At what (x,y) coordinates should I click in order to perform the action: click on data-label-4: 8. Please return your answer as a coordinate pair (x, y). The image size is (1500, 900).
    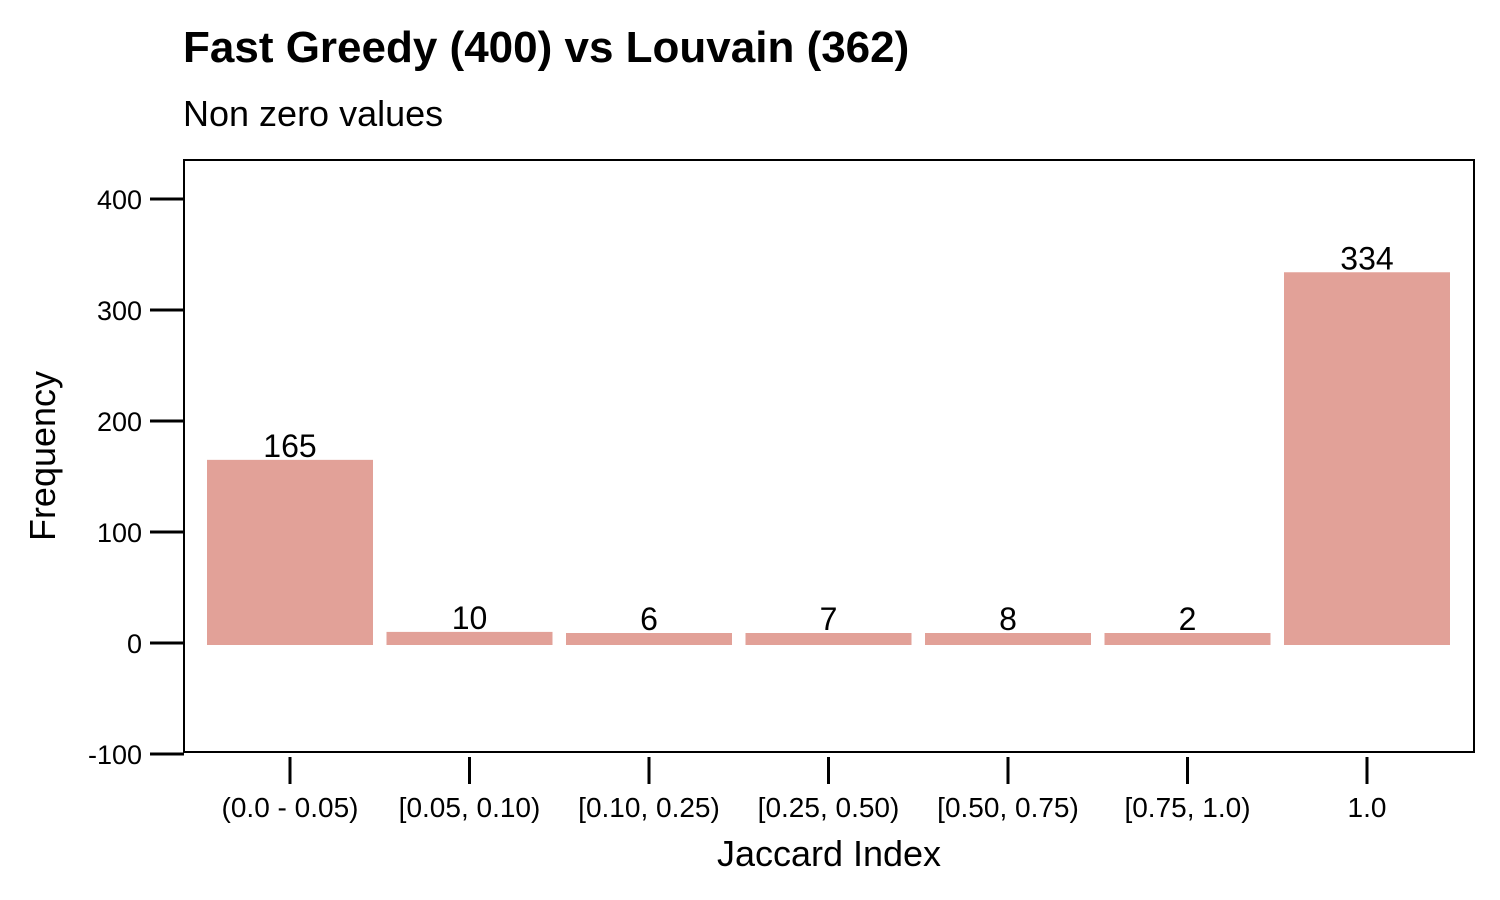
    Looking at the image, I should click on (1008, 619).